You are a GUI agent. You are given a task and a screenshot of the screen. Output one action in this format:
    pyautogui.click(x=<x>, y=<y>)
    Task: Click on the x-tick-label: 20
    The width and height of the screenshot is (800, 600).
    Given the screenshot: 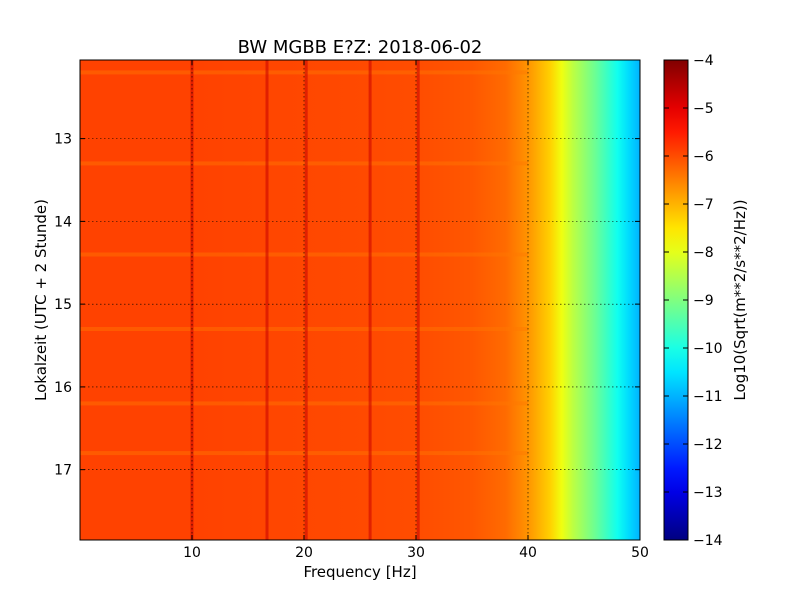 What is the action you would take?
    pyautogui.click(x=304, y=553)
    